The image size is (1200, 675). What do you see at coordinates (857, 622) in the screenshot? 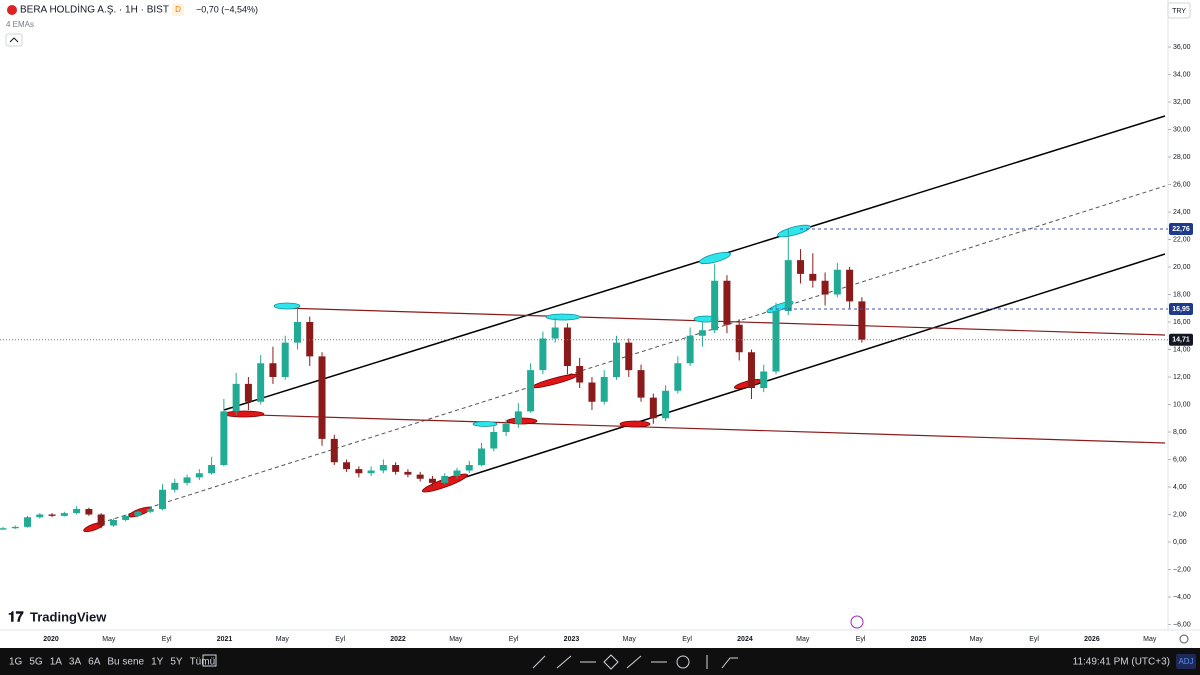
I see `event-icon` at bounding box center [857, 622].